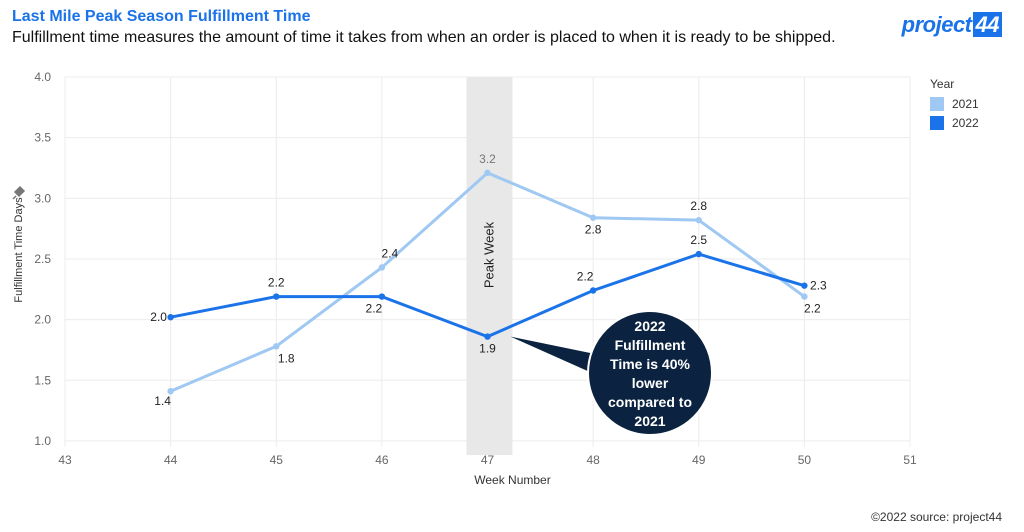 The height and width of the screenshot is (532, 1024). What do you see at coordinates (487, 349) in the screenshot?
I see `data-label-2022: 1.9` at bounding box center [487, 349].